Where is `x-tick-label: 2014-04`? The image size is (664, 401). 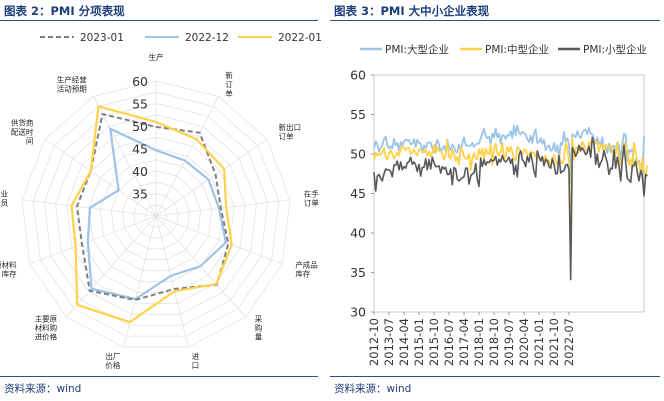
x-tick-label: 2014-04 is located at coordinates (404, 342).